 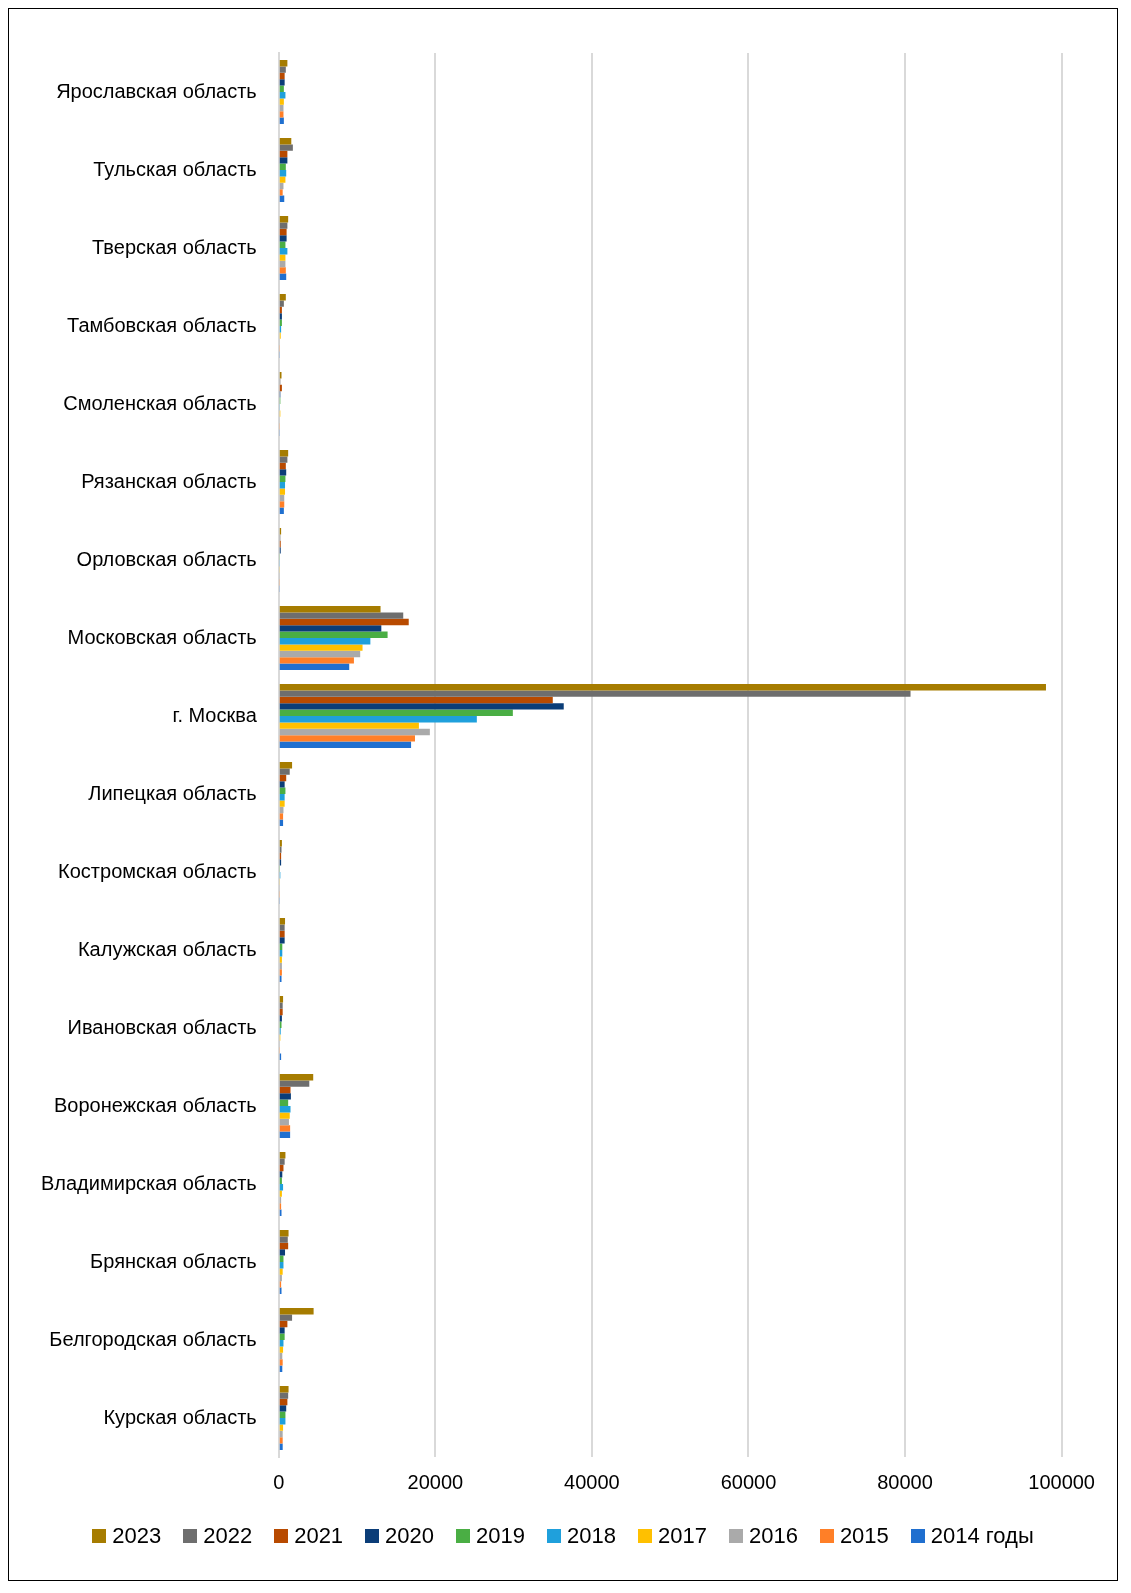 I want to click on x-tick-label: 100000, so click(x=1062, y=1481).